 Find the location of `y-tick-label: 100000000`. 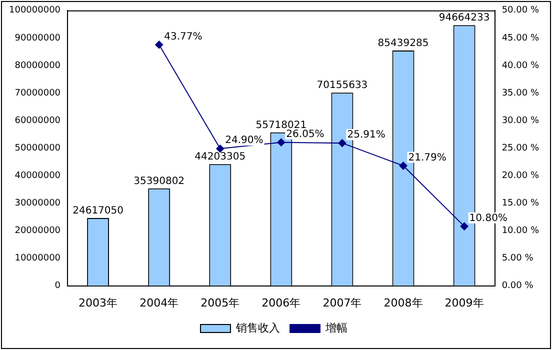

y-tick-label: 100000000 is located at coordinates (34, 11).